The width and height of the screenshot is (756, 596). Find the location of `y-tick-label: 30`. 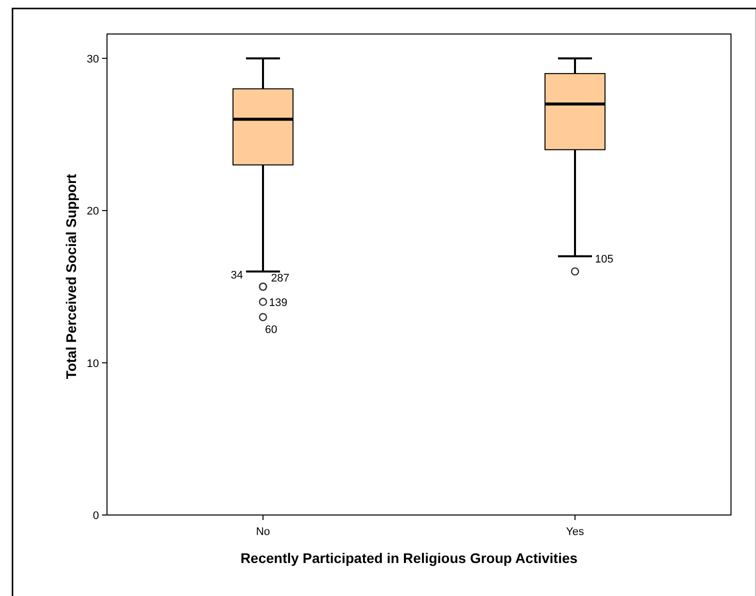

y-tick-label: 30 is located at coordinates (92, 59).